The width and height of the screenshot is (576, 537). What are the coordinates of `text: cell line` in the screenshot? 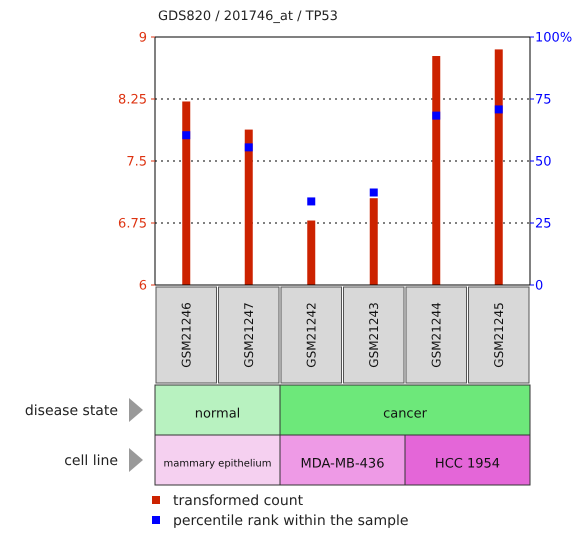 It's located at (91, 460).